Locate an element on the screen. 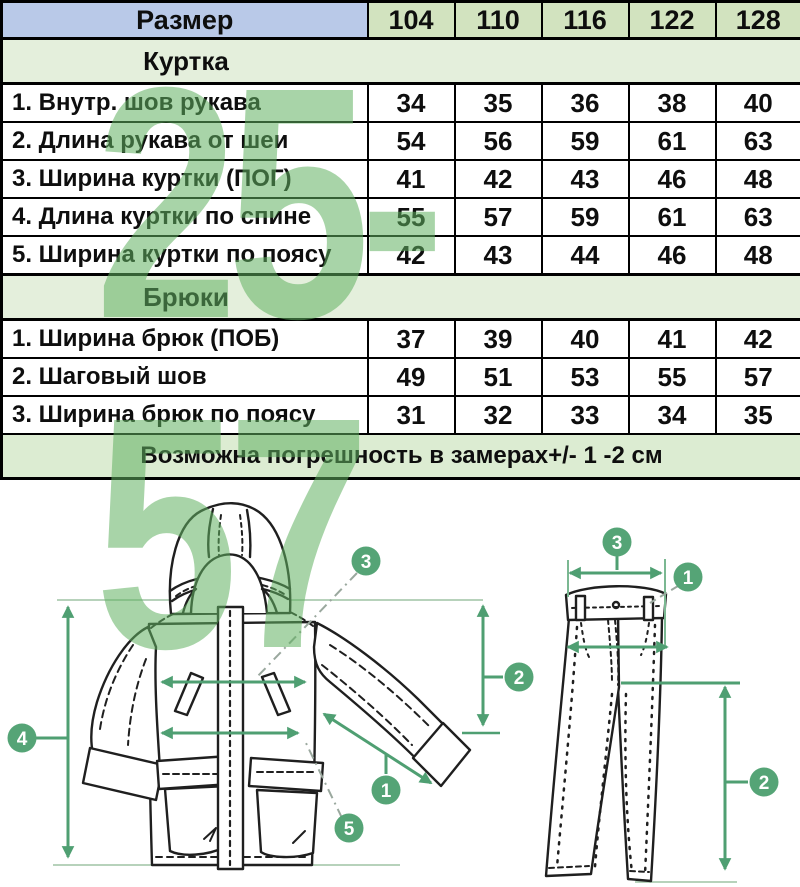 The image size is (800, 887). table-header-row: Размер 104 110 116 122 128 is located at coordinates (400, 20).